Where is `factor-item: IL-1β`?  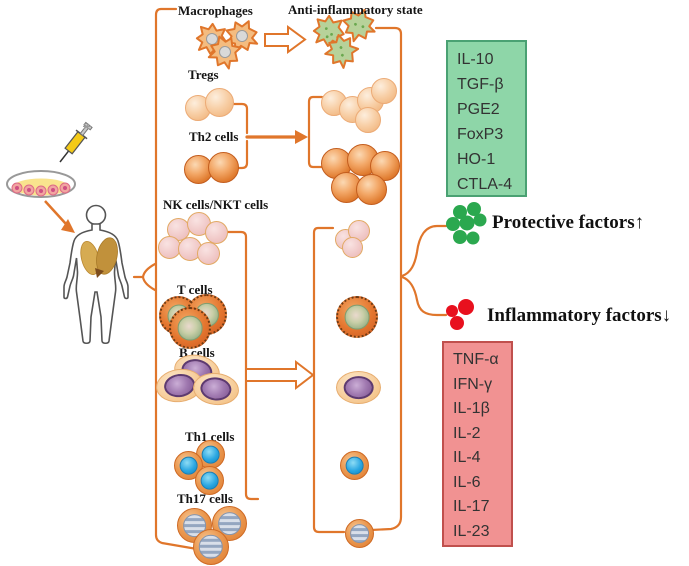 factor-item: IL-1β is located at coordinates (471, 408).